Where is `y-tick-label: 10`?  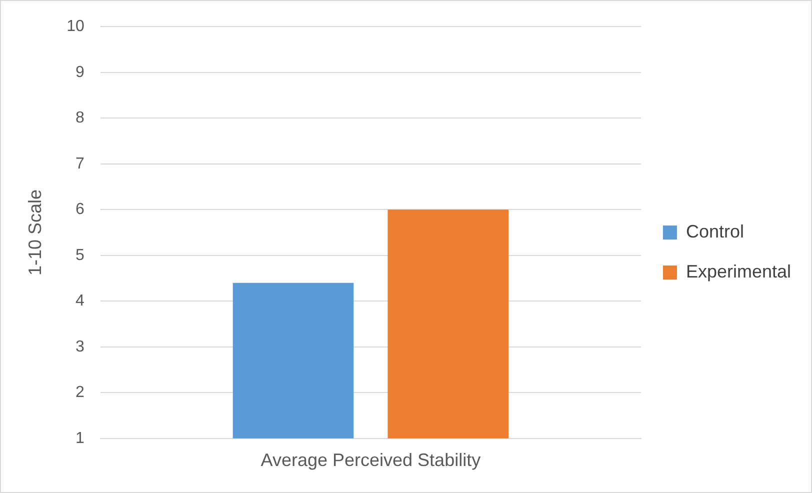 y-tick-label: 10 is located at coordinates (75, 27).